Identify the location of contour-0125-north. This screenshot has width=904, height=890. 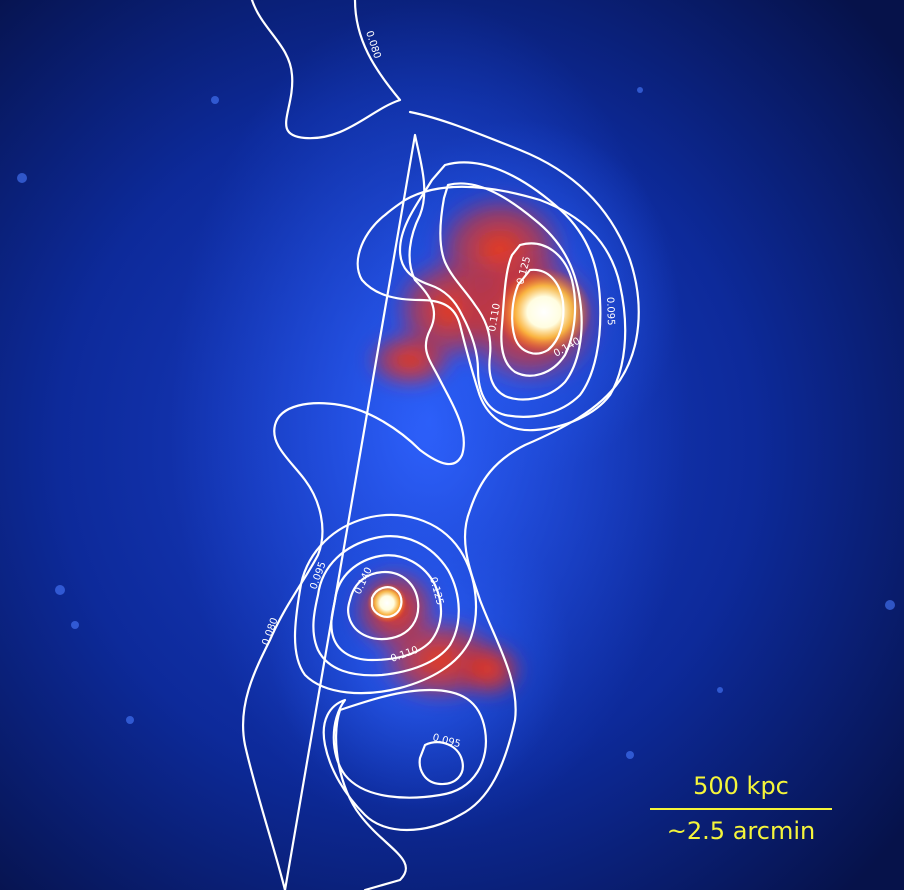
(511, 291).